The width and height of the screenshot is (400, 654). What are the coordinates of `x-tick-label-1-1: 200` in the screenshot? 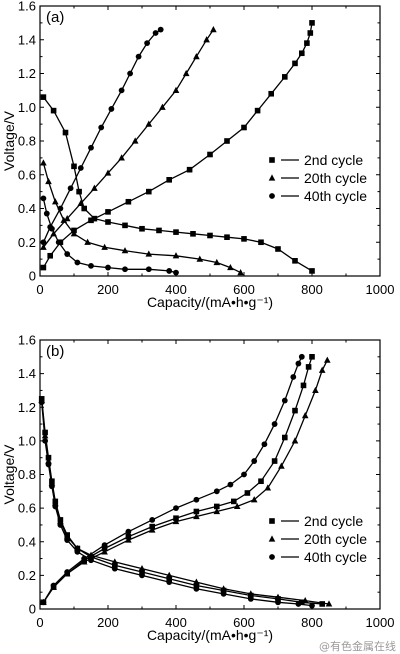 It's located at (108, 622).